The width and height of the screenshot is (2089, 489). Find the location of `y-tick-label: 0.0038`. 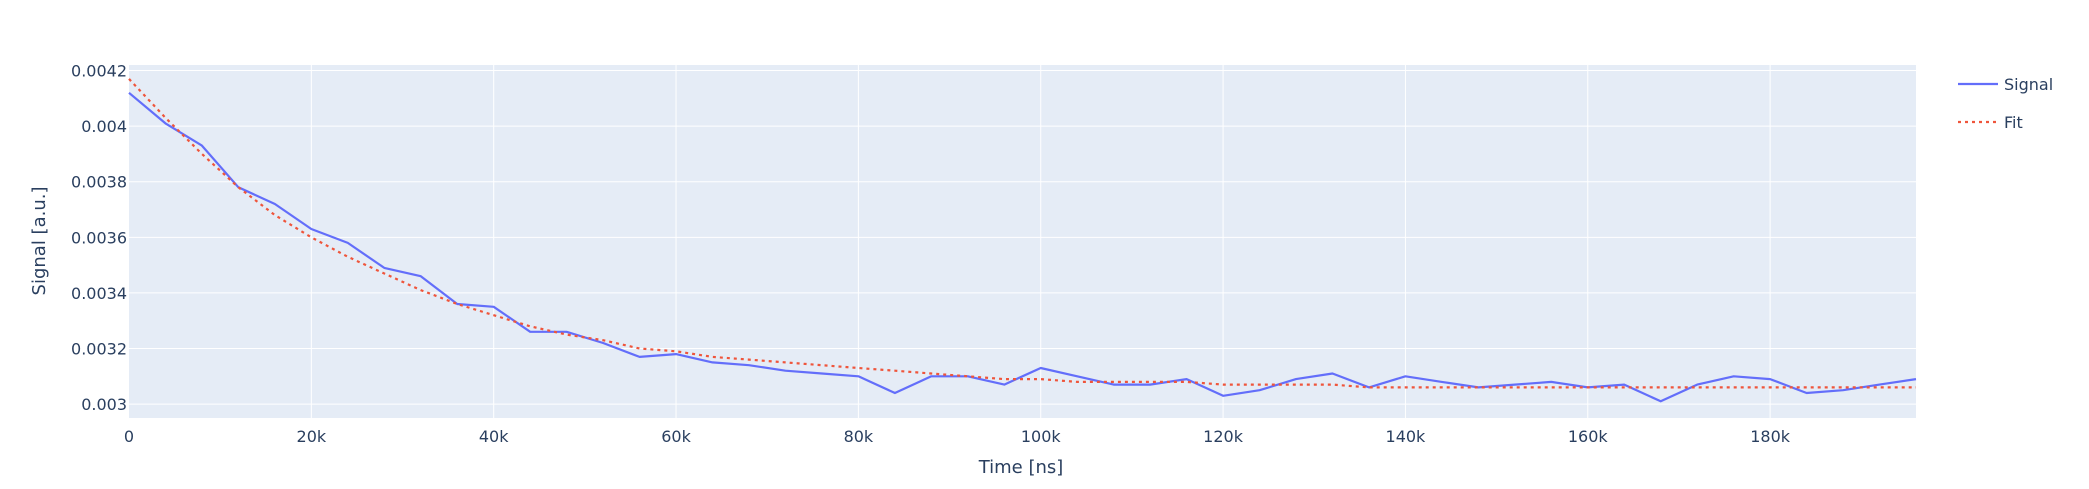

y-tick-label: 0.0038 is located at coordinates (99, 182).